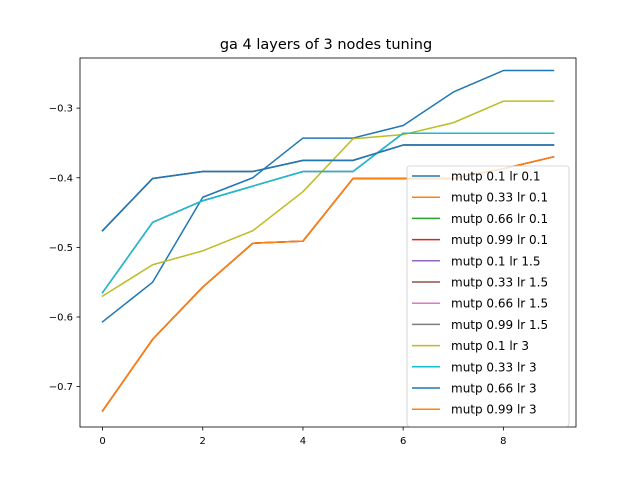  Describe the element at coordinates (490, 346) in the screenshot. I see `legend-label-9: mutp 0.1 lr 3` at that location.